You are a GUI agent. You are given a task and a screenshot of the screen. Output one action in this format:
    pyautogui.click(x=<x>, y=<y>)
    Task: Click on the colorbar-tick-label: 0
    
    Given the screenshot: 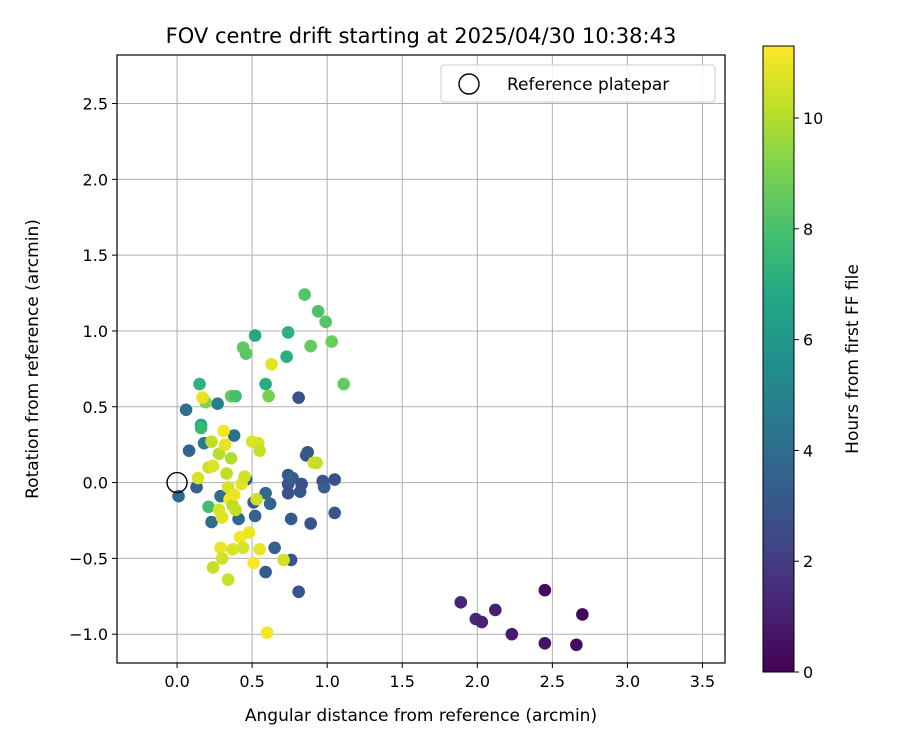 What is the action you would take?
    pyautogui.click(x=808, y=672)
    